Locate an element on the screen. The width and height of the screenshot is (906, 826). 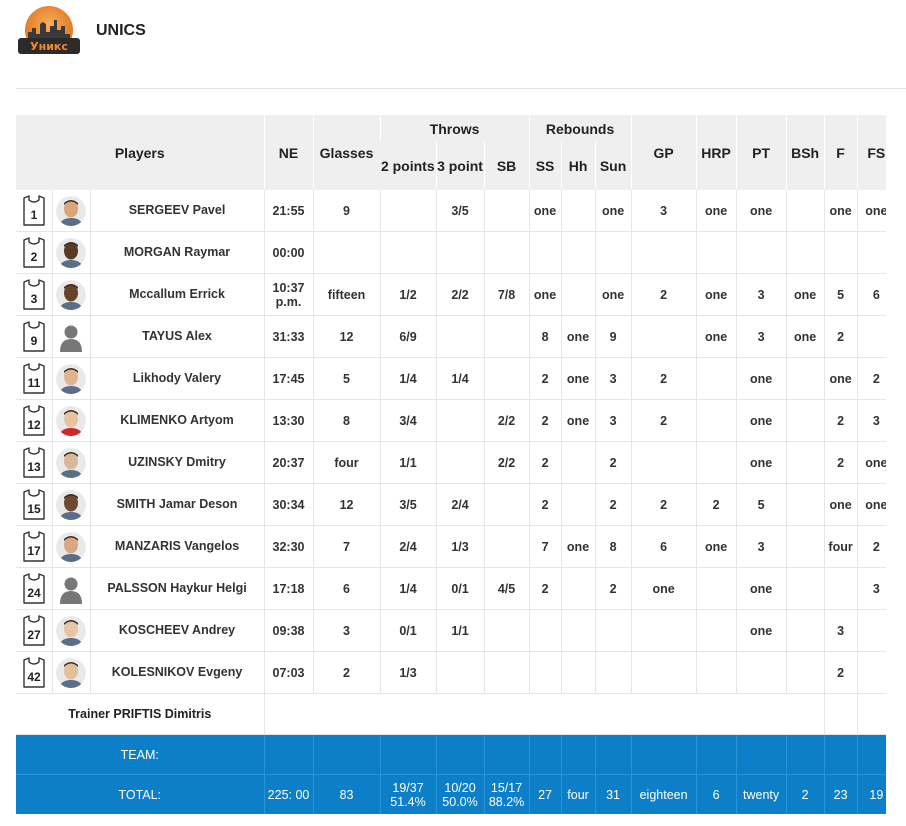
stat-gp: 6 is located at coordinates (663, 546).